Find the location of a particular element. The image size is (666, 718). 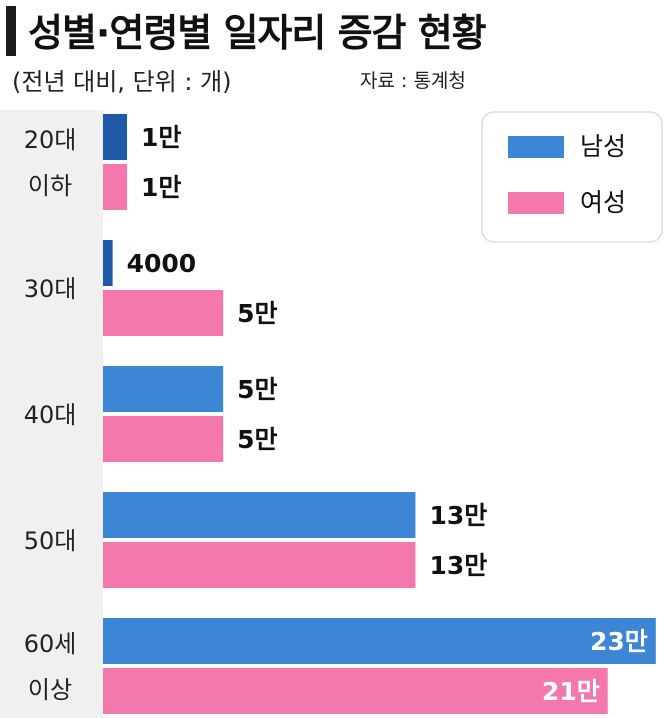

value-label-male: 5만 is located at coordinates (257, 389).